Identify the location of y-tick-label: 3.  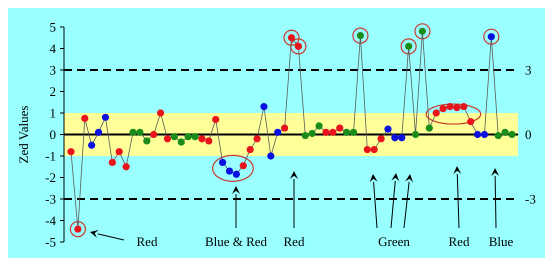
(53, 70).